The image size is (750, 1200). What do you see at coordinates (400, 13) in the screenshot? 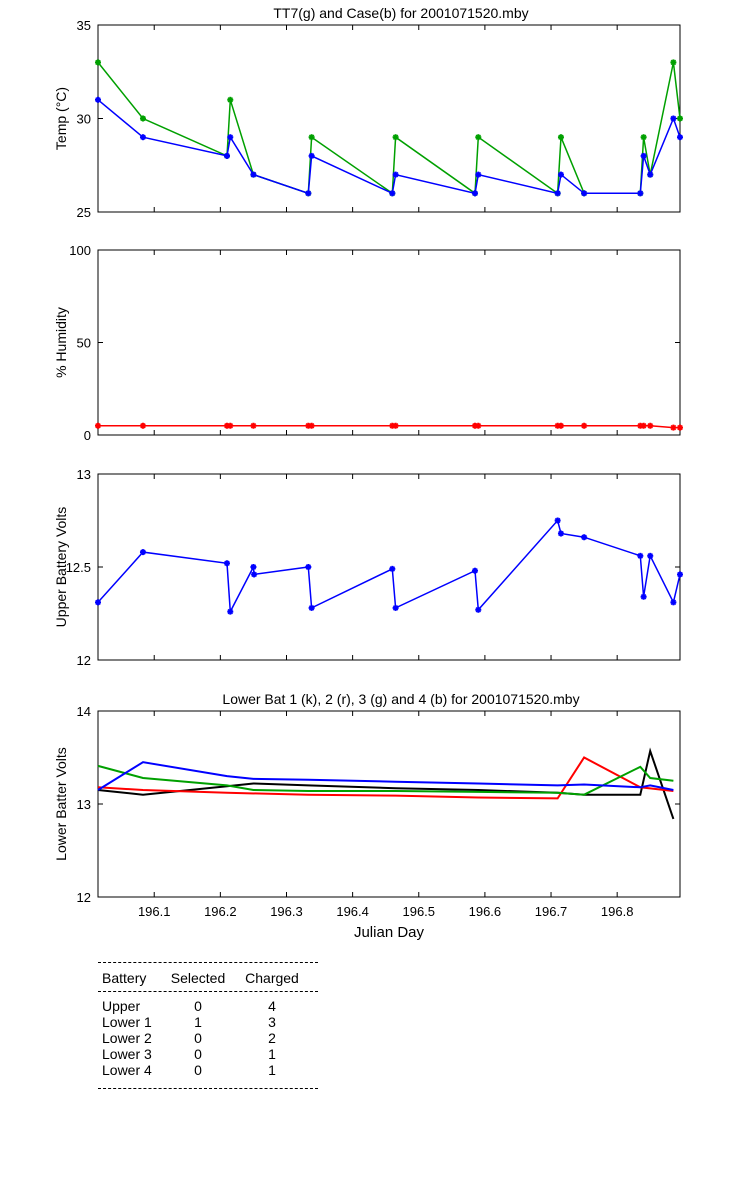
I see `chart-title: TT7(g) and Case(b) for 2001071520.mby` at bounding box center [400, 13].